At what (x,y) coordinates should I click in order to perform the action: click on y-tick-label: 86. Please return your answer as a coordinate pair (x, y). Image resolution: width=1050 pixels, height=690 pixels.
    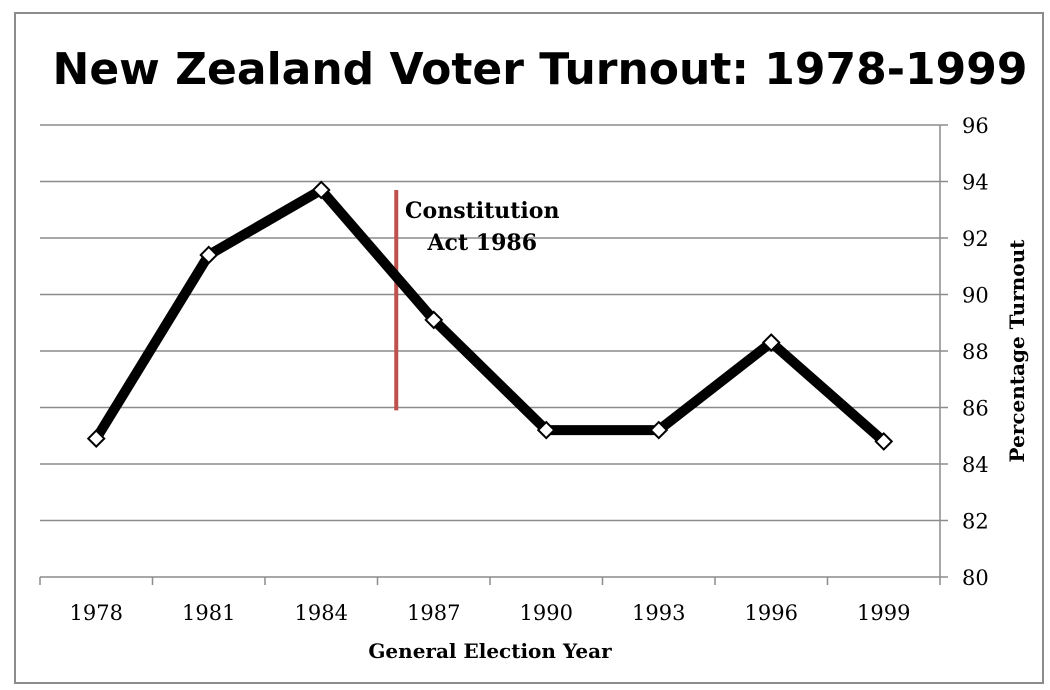
    Looking at the image, I should click on (975, 409).